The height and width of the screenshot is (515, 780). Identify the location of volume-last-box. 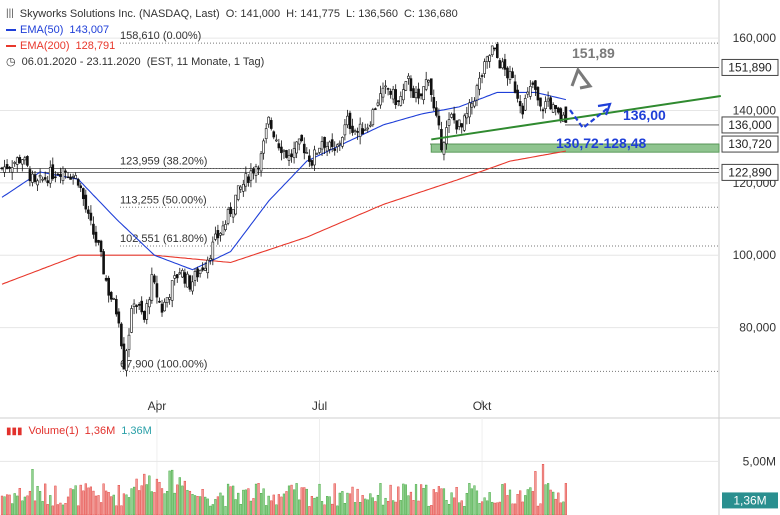
(750, 500).